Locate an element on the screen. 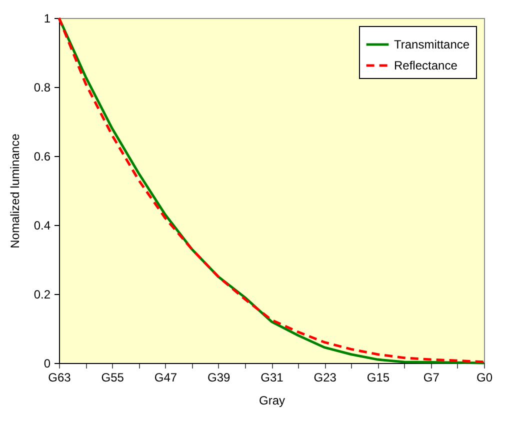 The width and height of the screenshot is (513, 421). legend-label: Transmittance is located at coordinates (432, 45).